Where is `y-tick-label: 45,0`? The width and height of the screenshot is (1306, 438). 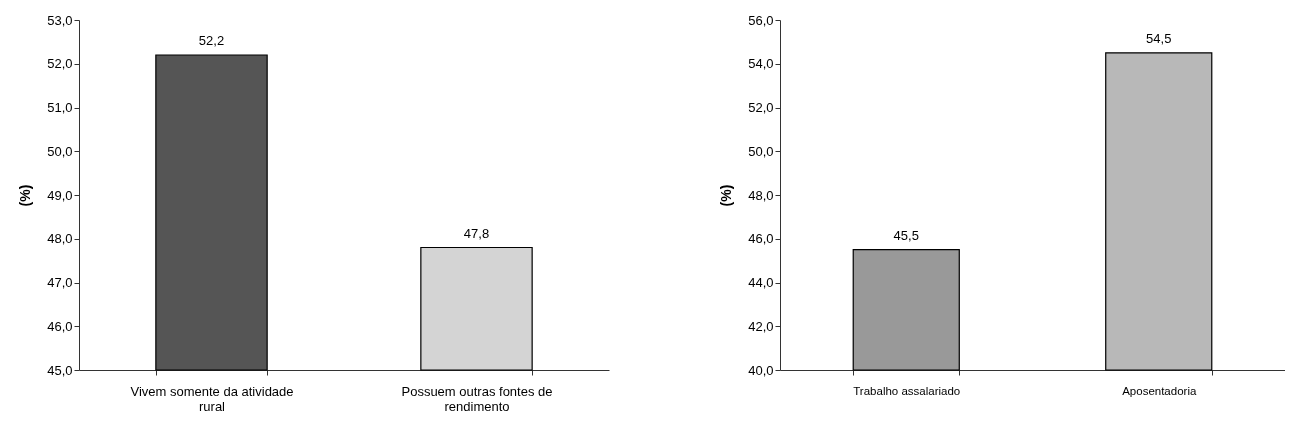
y-tick-label: 45,0 is located at coordinates (60, 370).